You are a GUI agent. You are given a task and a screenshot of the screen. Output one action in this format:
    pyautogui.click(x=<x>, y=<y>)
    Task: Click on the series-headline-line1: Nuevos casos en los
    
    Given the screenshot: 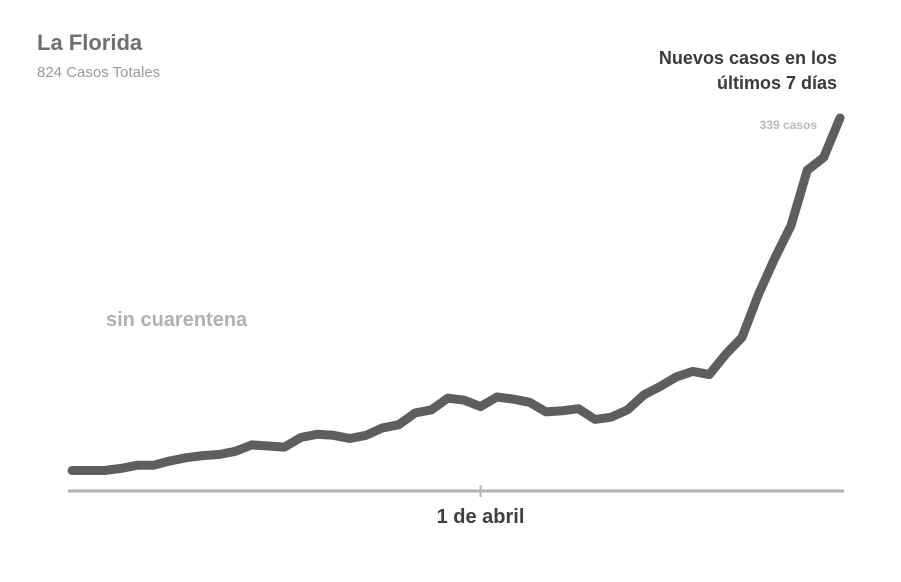 What is the action you would take?
    pyautogui.click(x=747, y=58)
    